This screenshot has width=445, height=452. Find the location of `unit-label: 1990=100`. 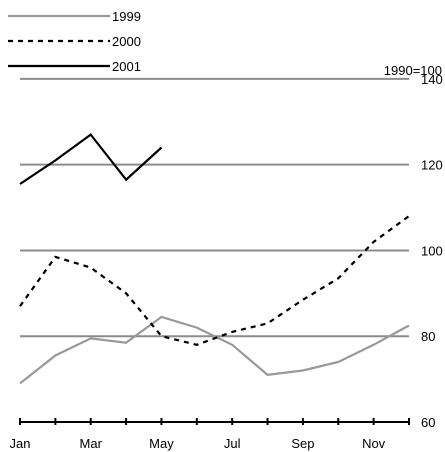

unit-label: 1990=100 is located at coordinates (413, 70).